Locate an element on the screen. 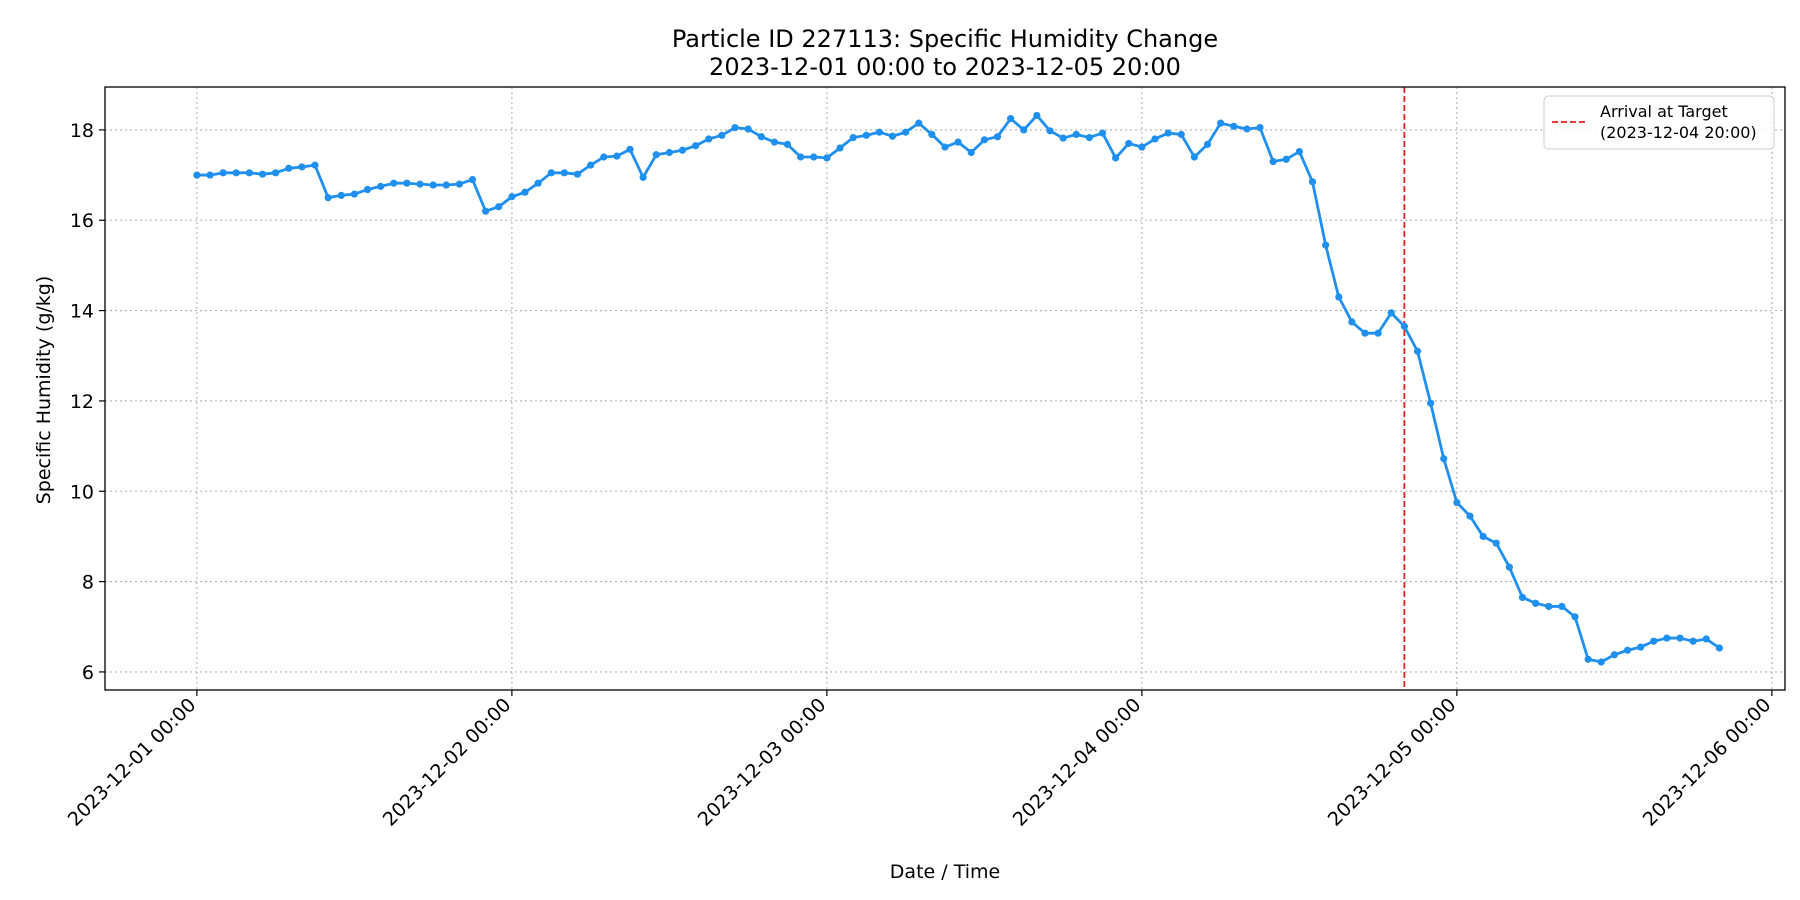 The width and height of the screenshot is (1800, 900). legend-box is located at coordinates (1659, 122).